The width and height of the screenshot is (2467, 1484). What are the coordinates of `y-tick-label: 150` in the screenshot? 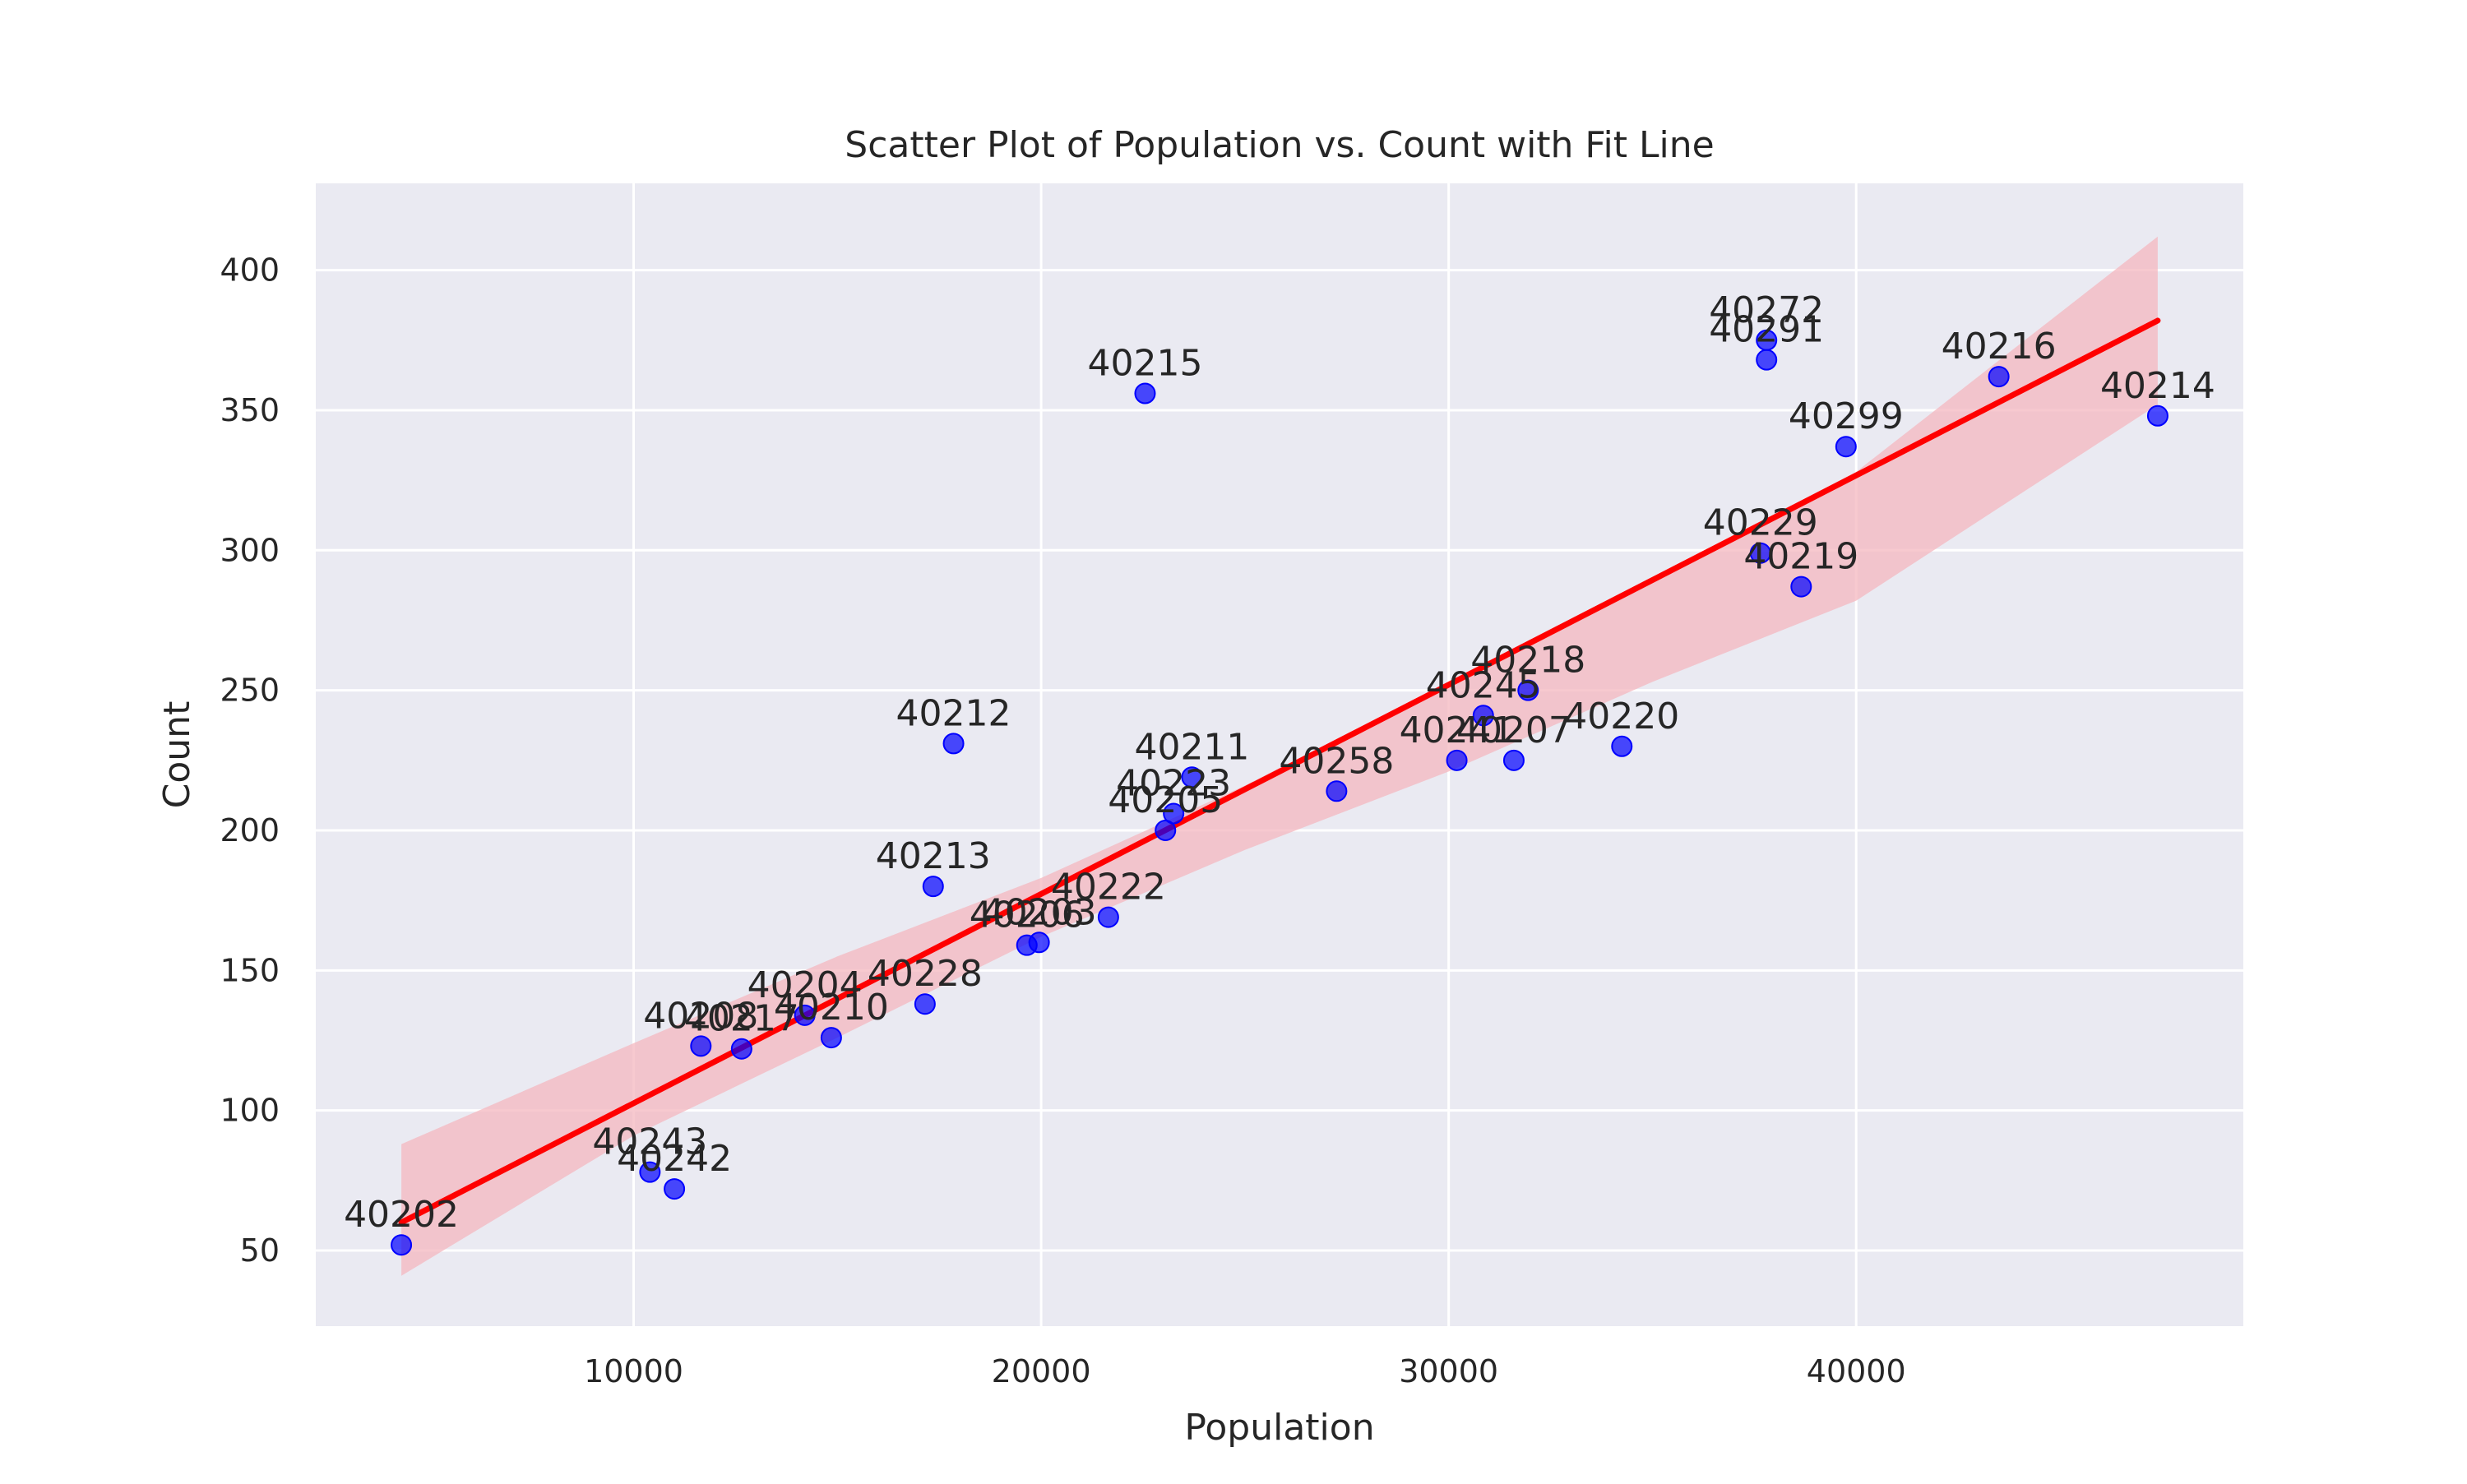 It's located at (250, 970).